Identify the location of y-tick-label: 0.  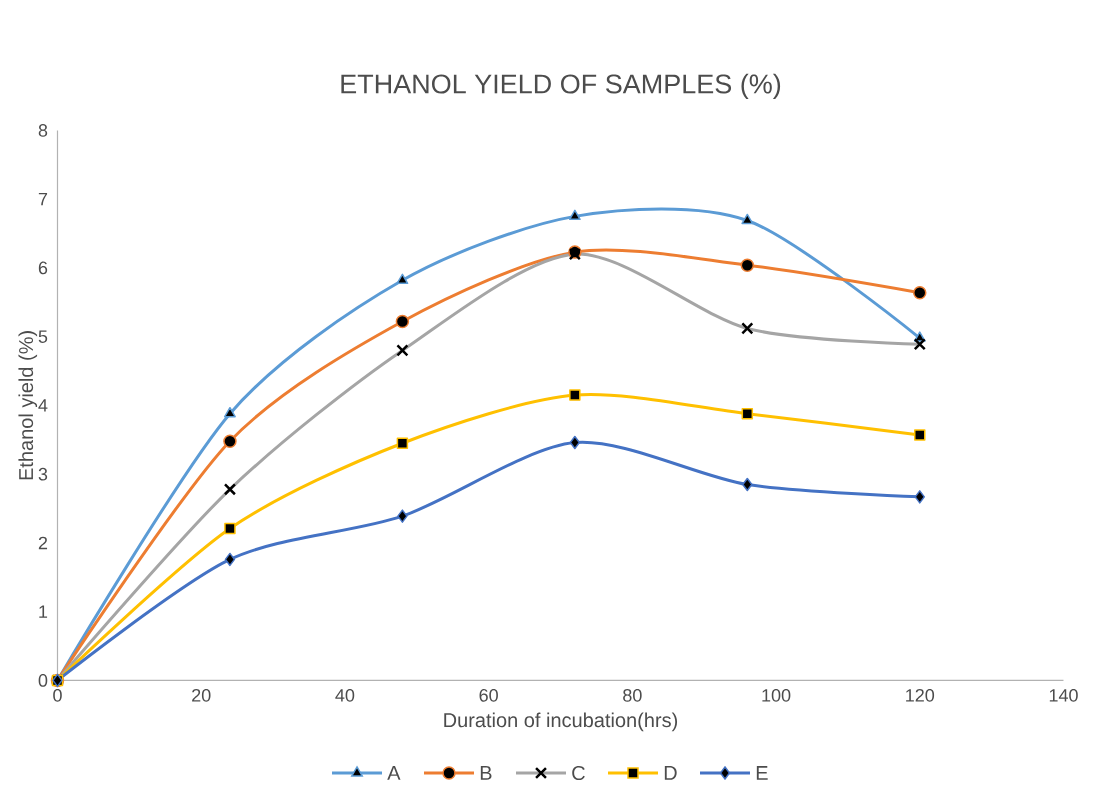
(43, 680).